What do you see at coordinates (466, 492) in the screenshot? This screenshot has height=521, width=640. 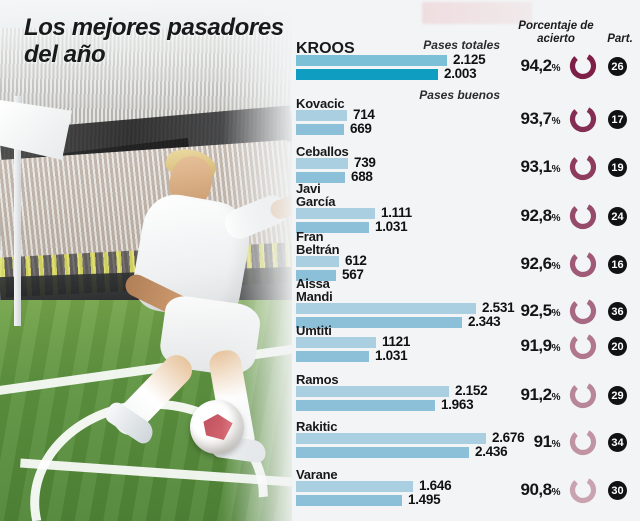 I see `table-row: Varane 1.646 1.495 90,8% 30` at bounding box center [466, 492].